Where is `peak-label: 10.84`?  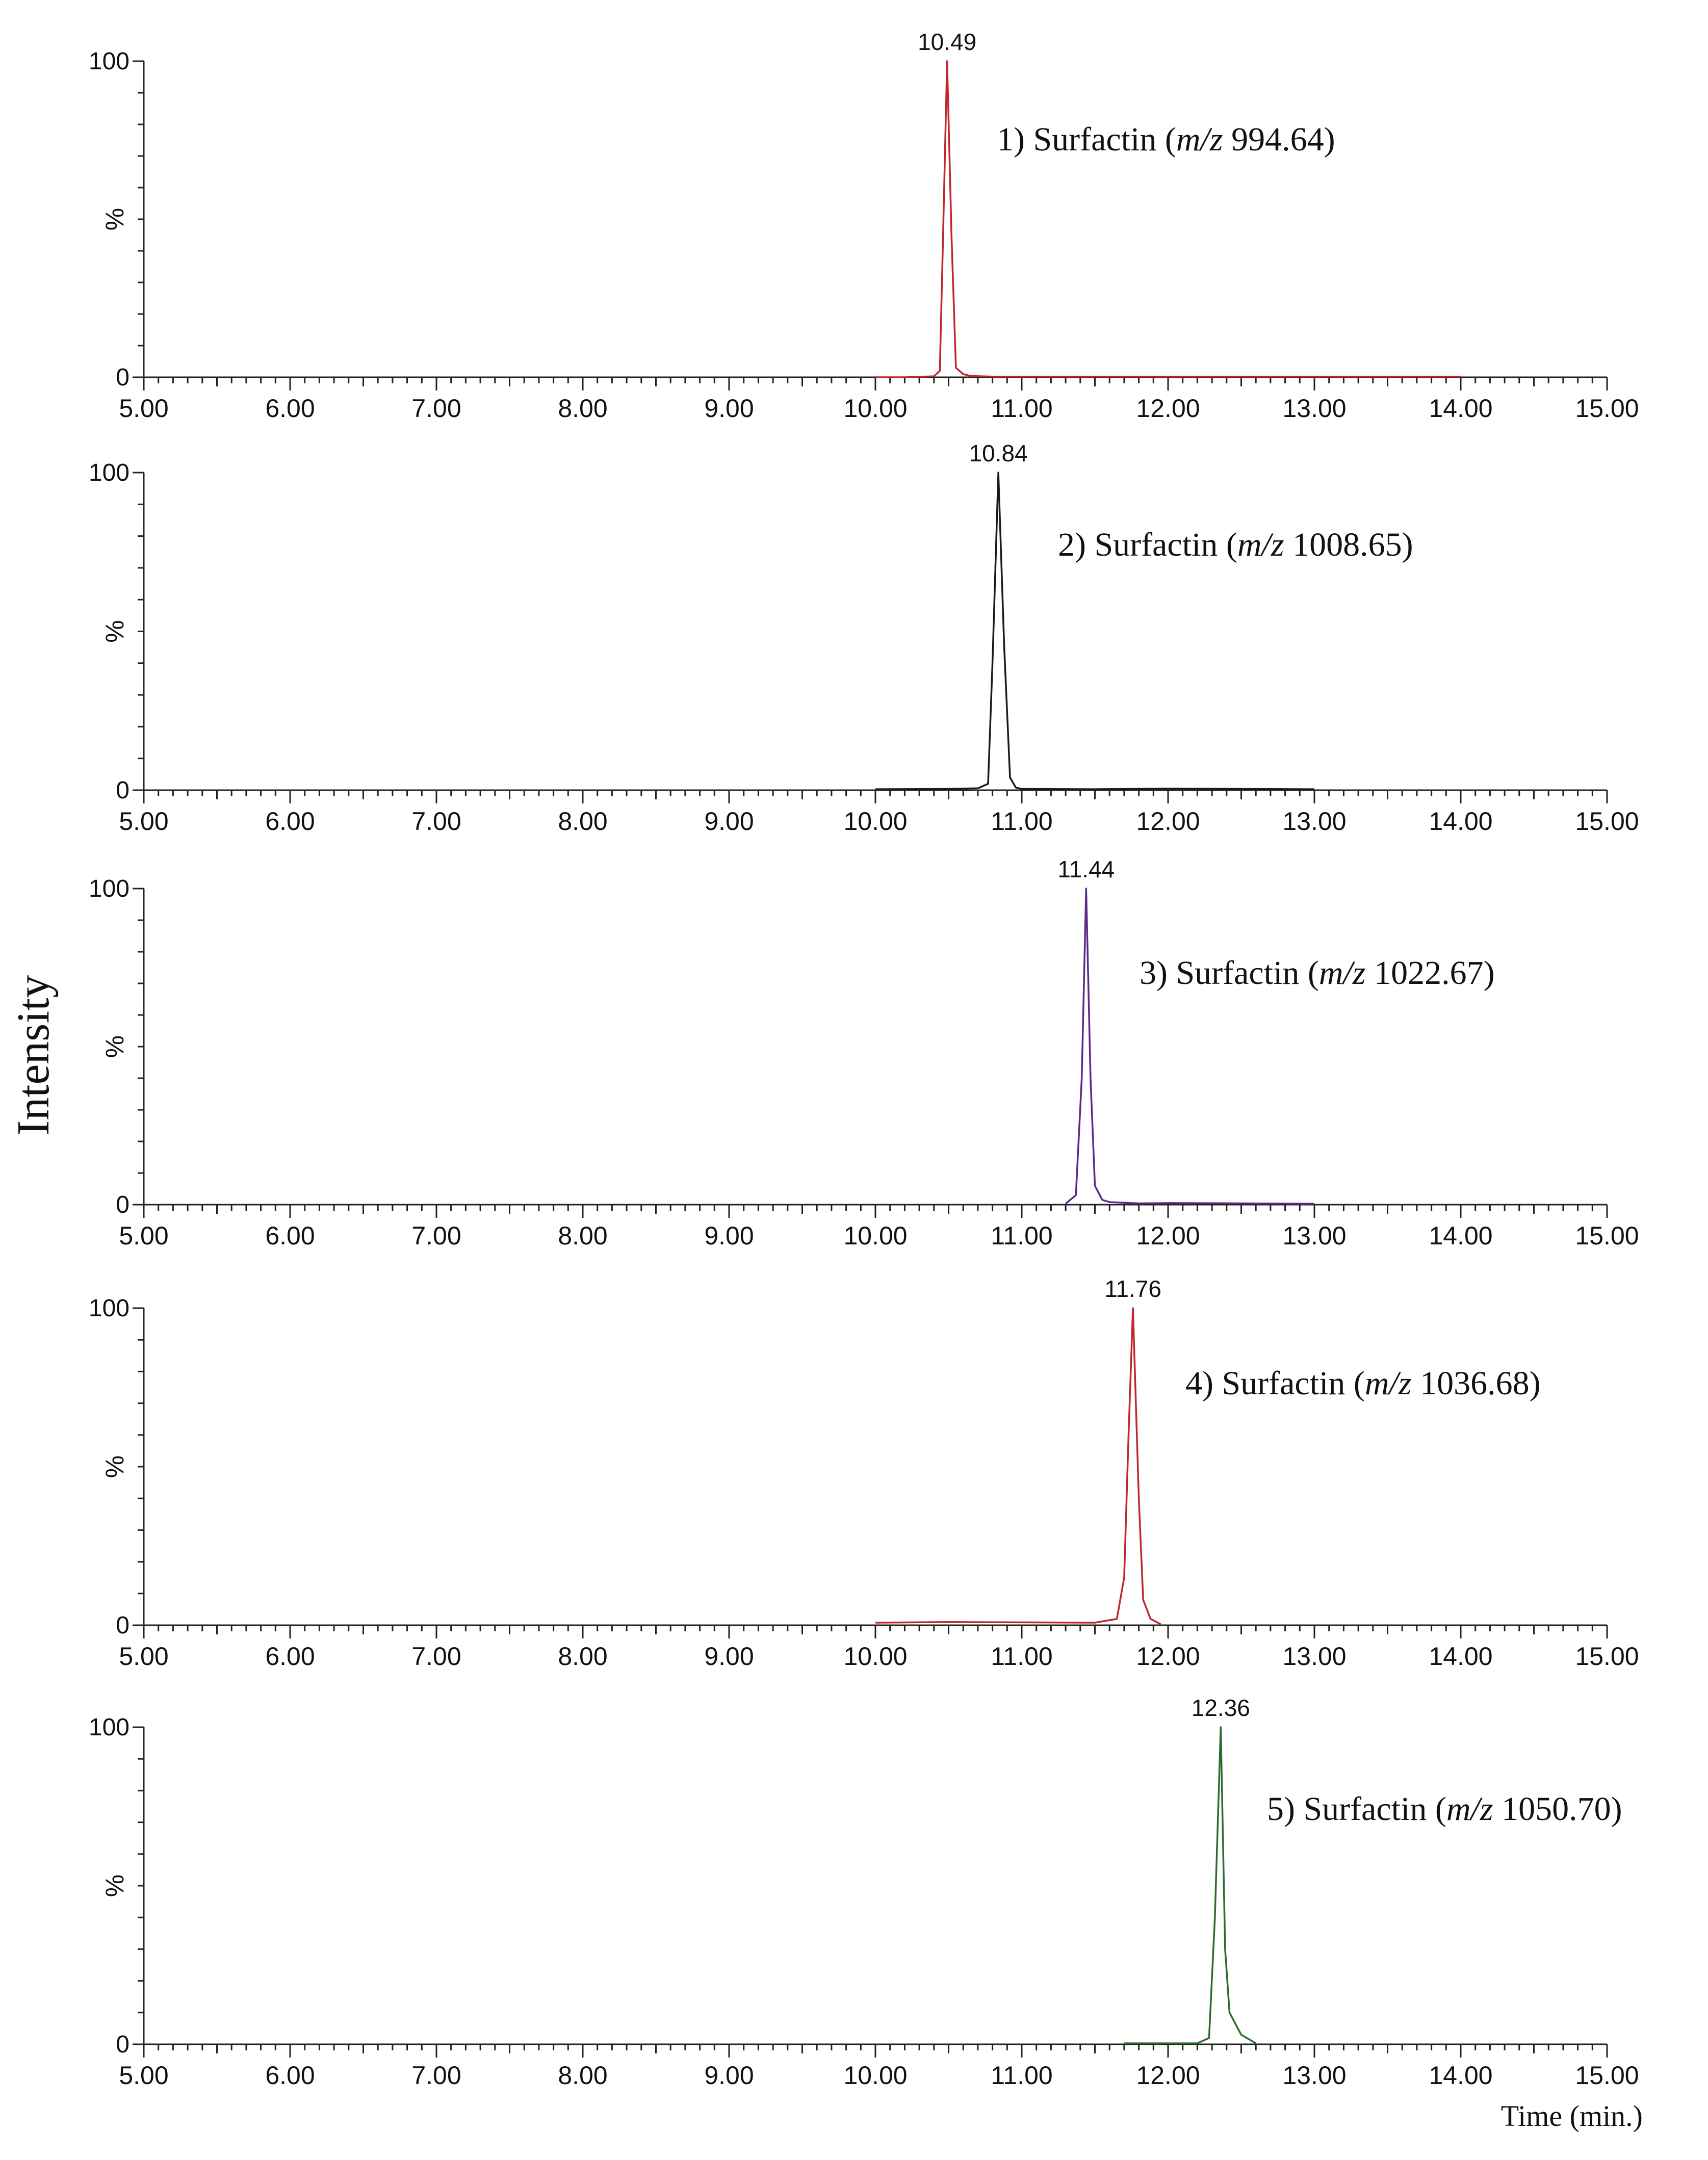
peak-label: 10.84 is located at coordinates (998, 453).